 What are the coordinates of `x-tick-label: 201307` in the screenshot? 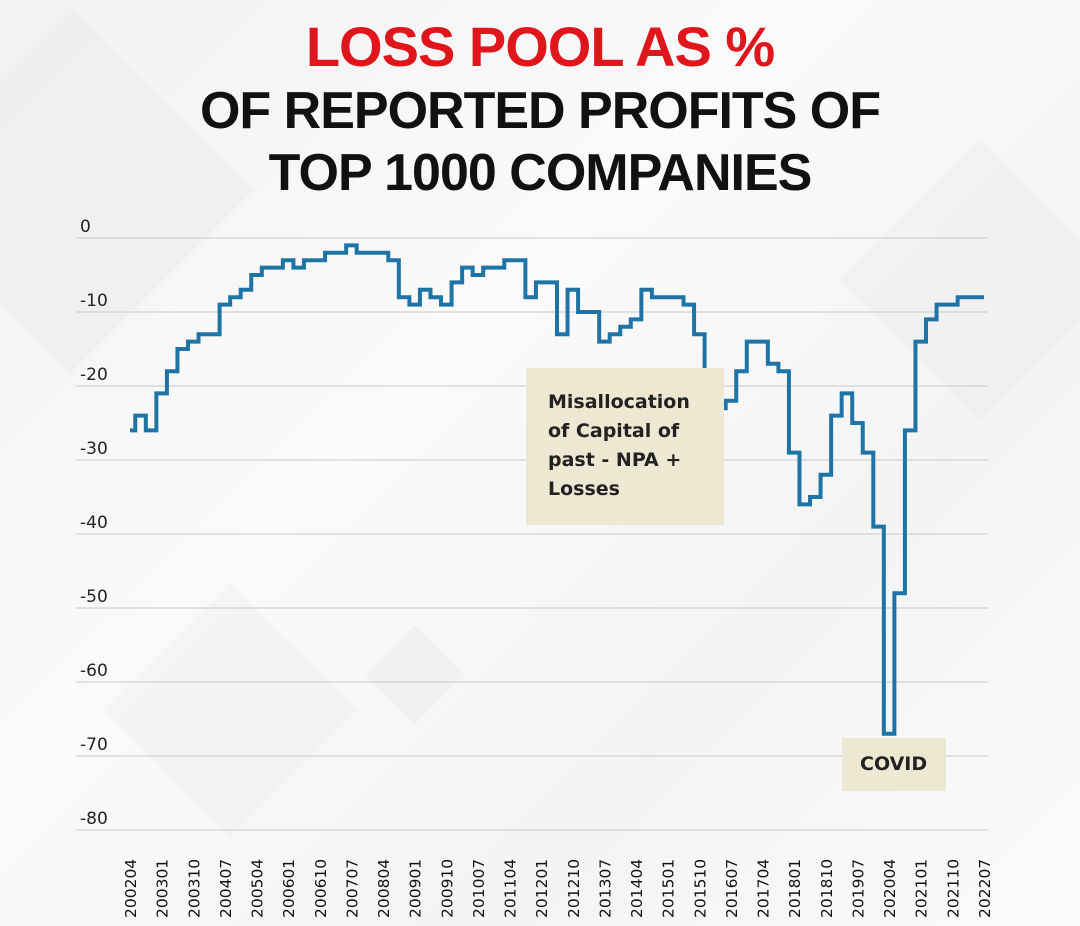 It's located at (605, 888).